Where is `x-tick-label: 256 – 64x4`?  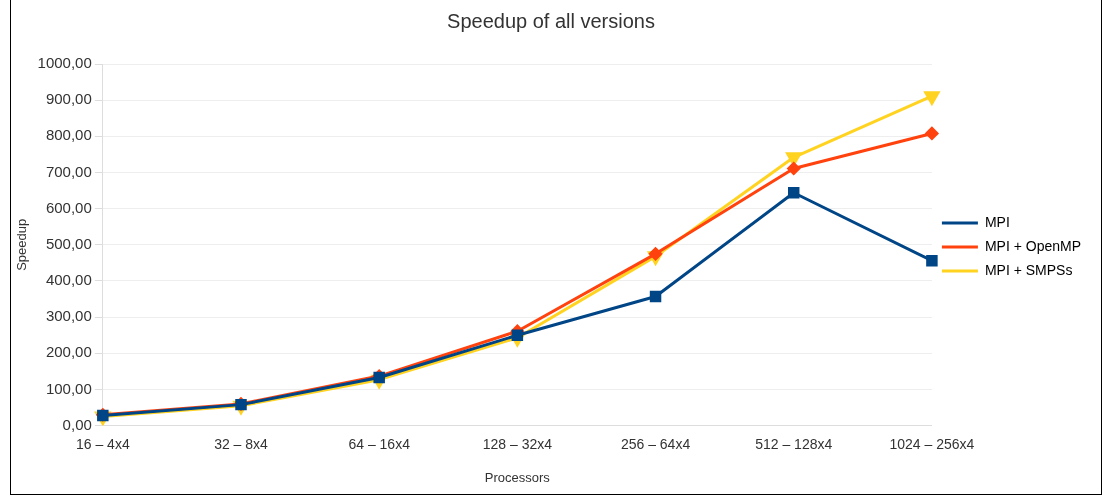
x-tick-label: 256 – 64x4 is located at coordinates (655, 443).